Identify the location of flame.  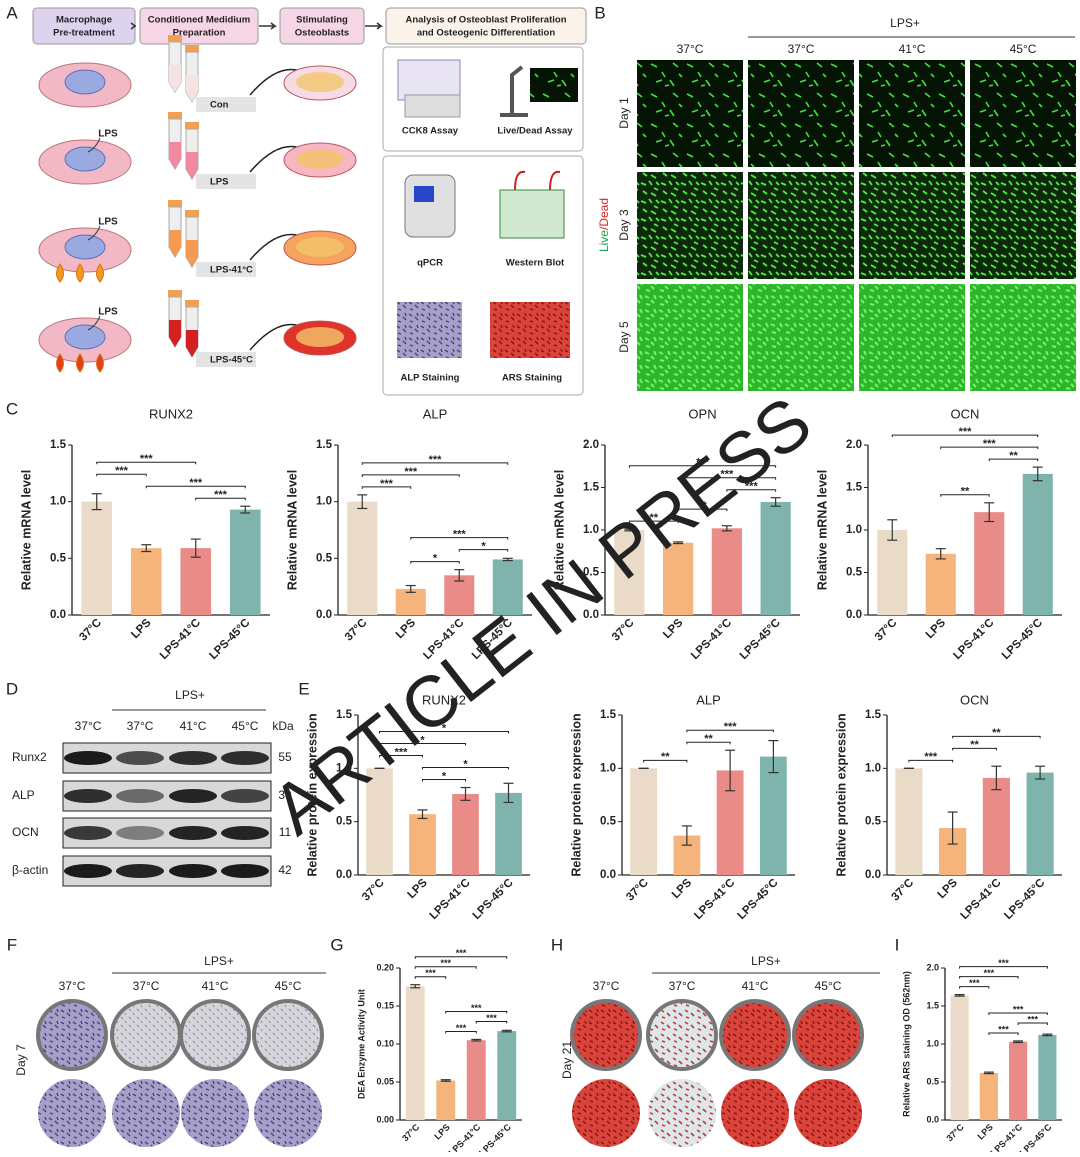
(80, 363).